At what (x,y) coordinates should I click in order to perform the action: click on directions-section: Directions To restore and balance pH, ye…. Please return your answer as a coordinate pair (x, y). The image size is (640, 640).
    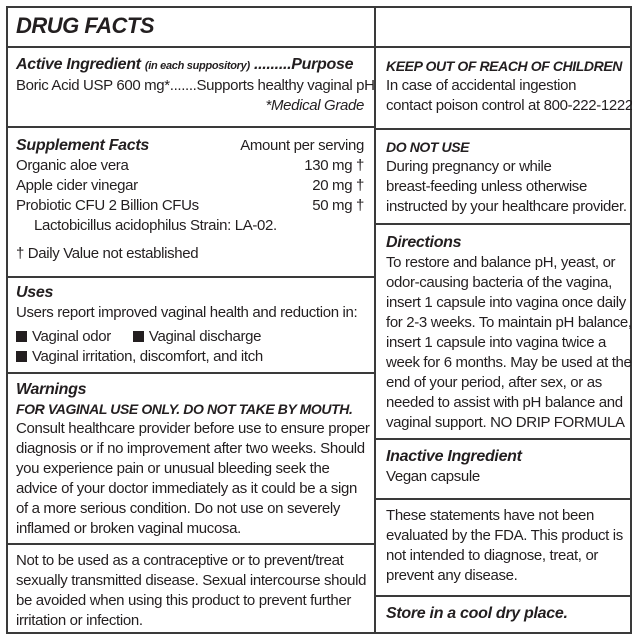
    Looking at the image, I should click on (503, 332).